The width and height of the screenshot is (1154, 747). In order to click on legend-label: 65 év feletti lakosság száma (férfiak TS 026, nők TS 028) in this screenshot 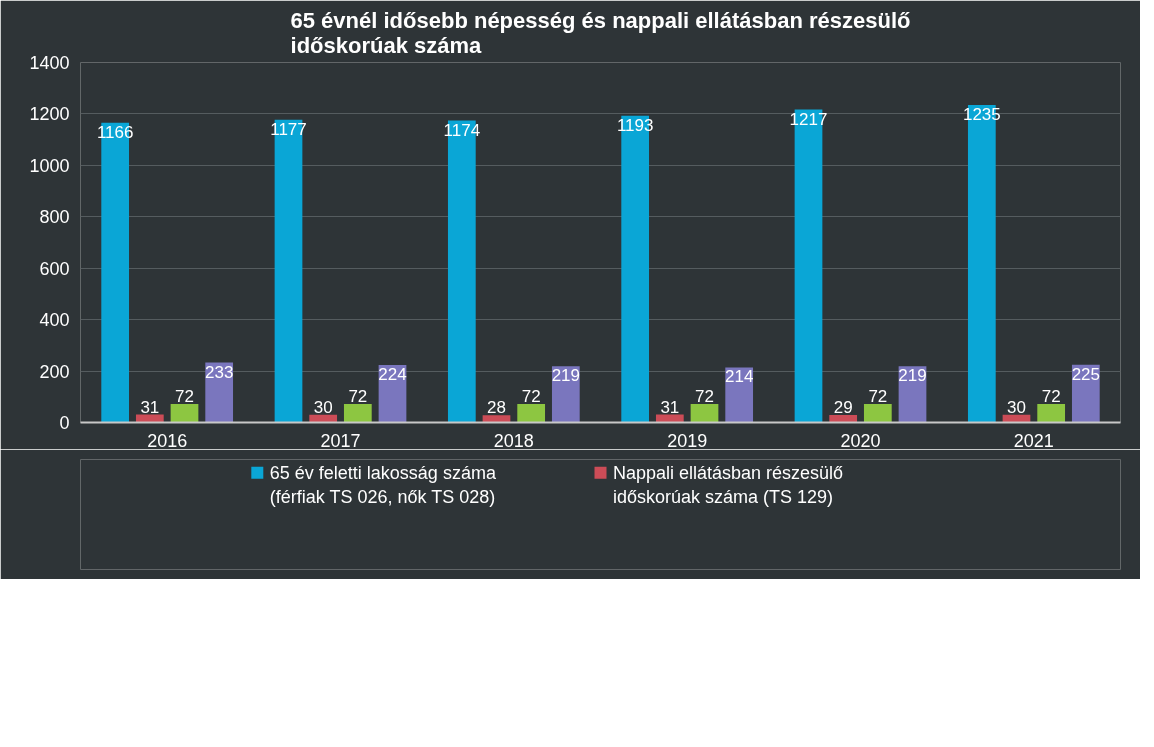, I will do `click(383, 484)`.